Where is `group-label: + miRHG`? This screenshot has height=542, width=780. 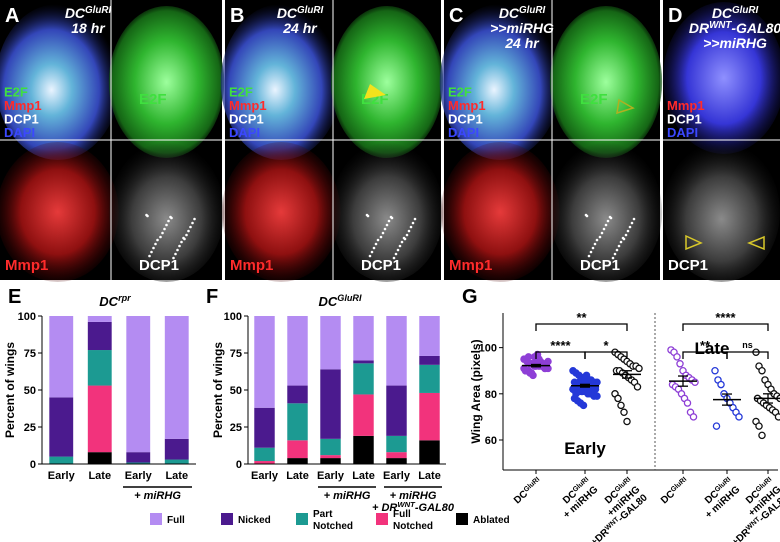 group-label: + miRHG is located at coordinates (347, 496).